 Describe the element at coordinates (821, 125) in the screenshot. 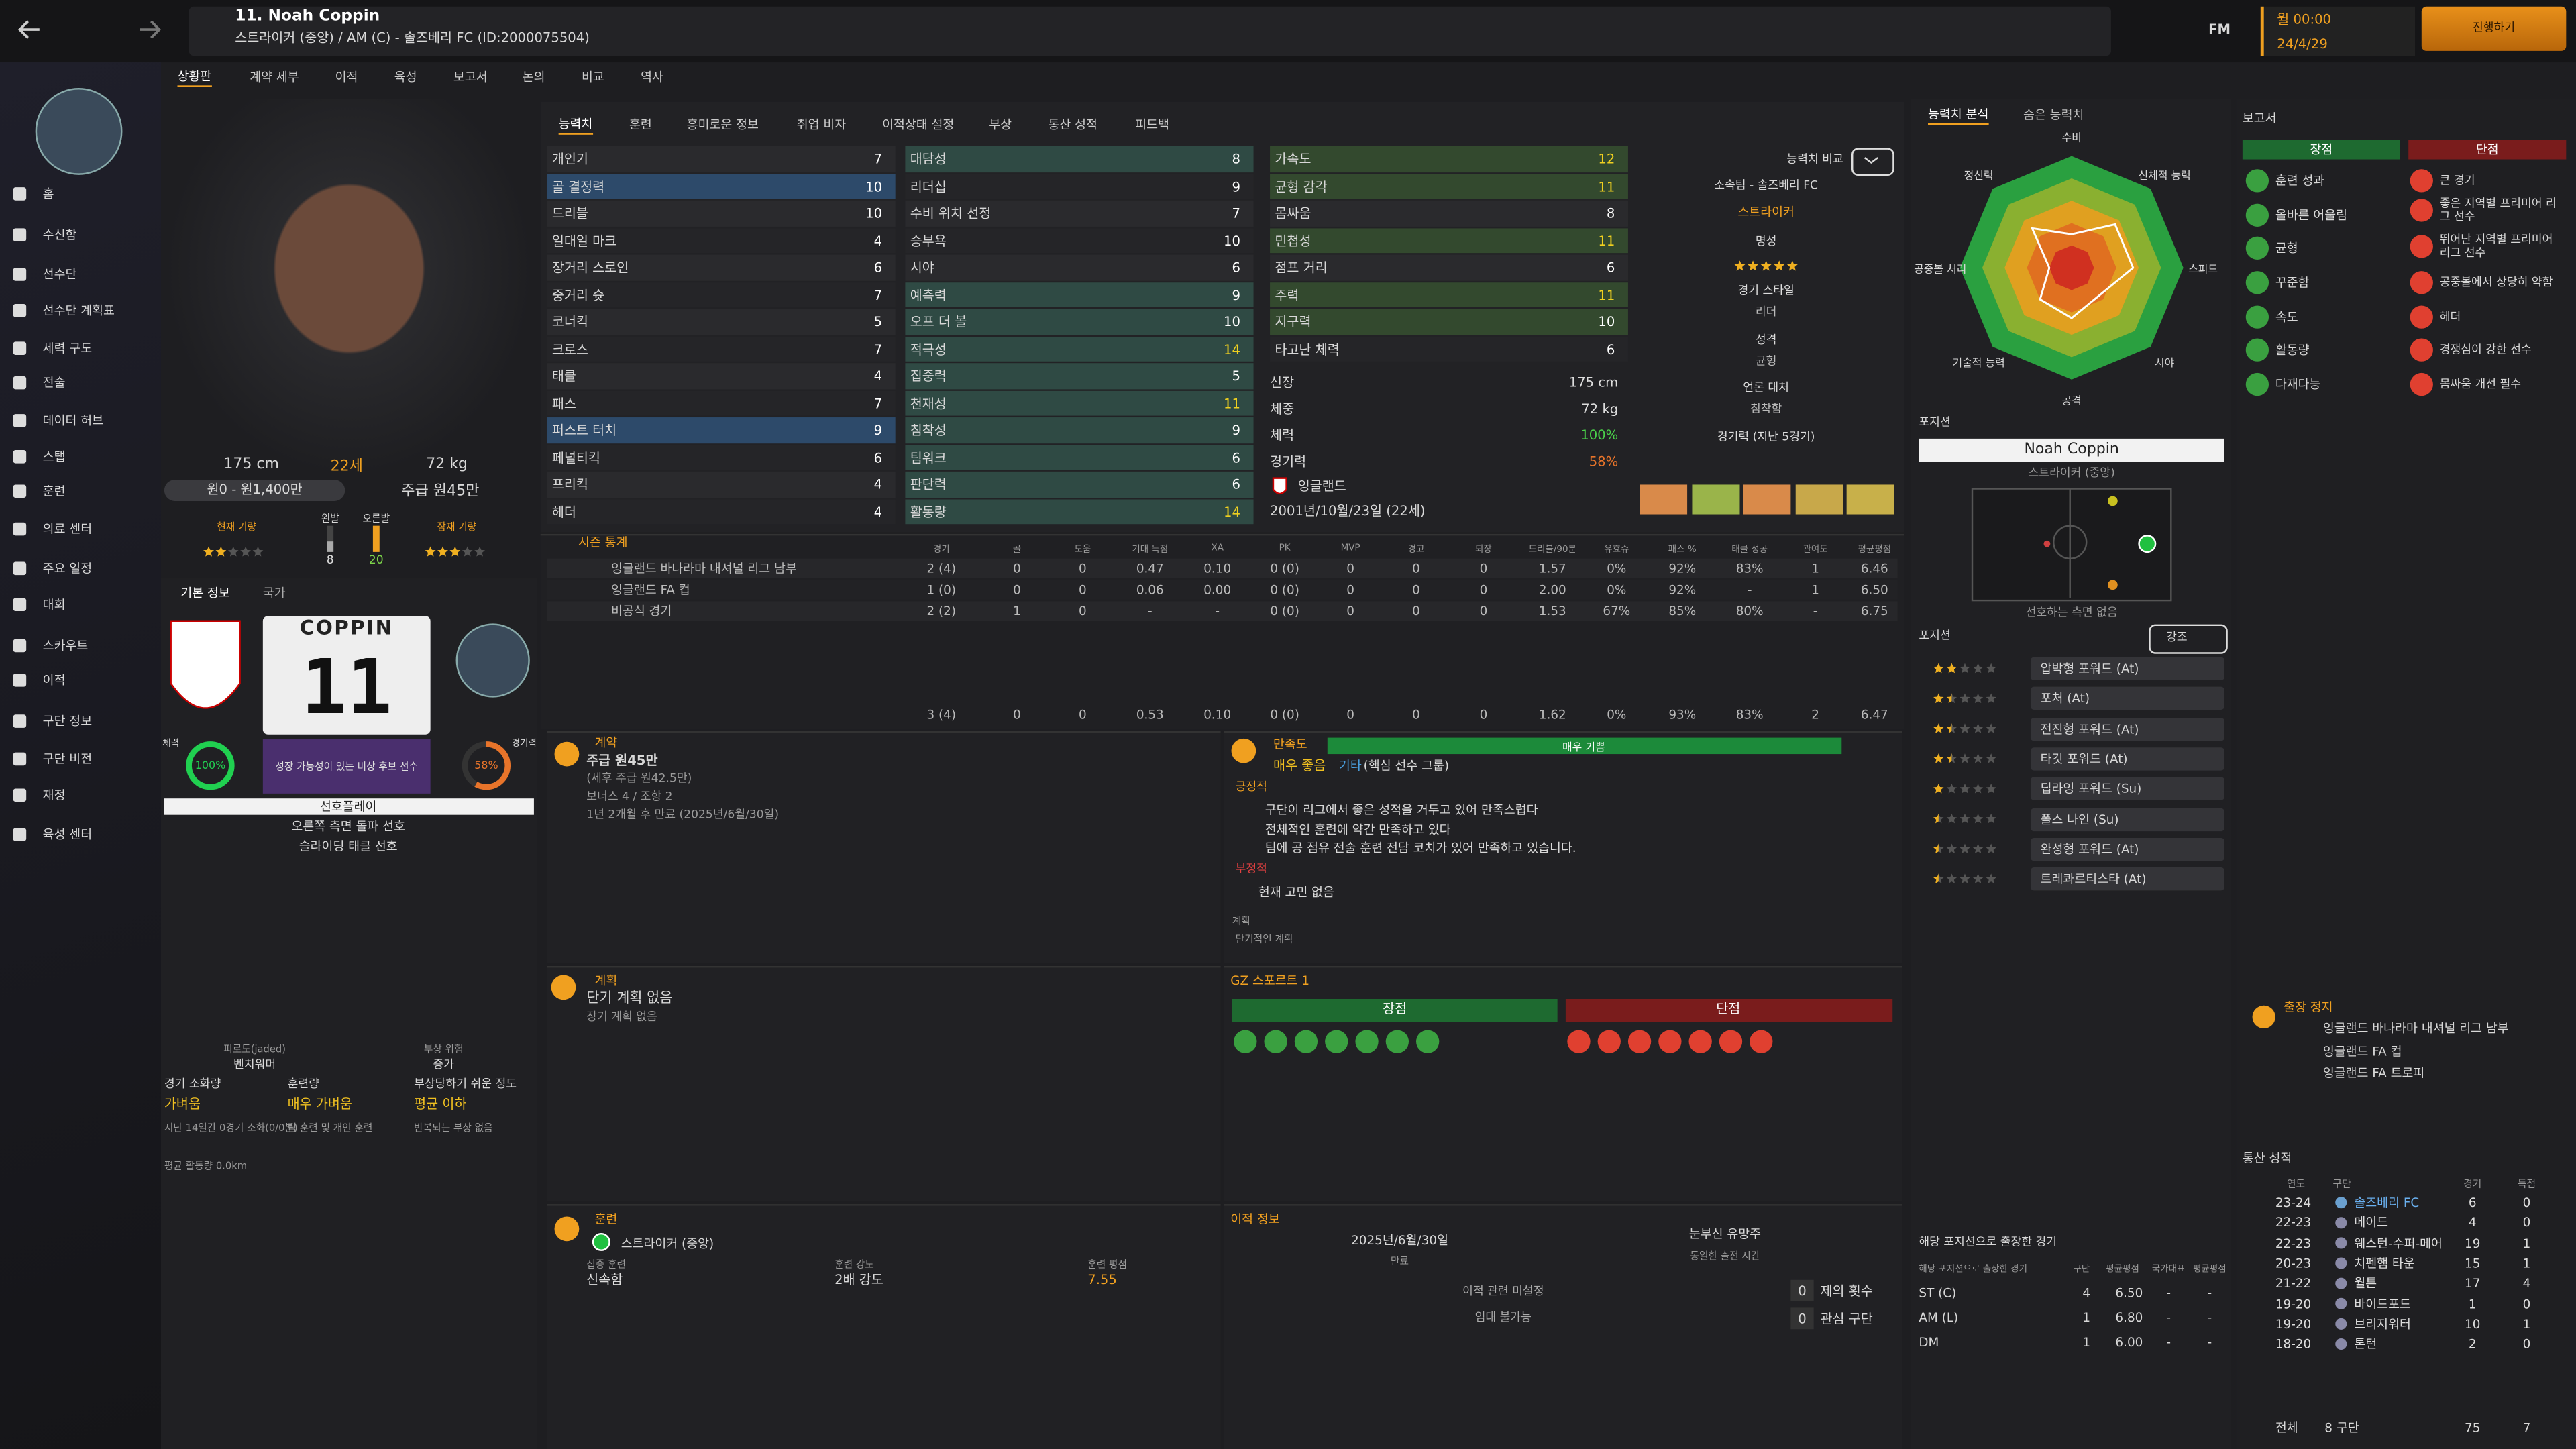

I see `attribute-tab: 취업 비자` at that location.